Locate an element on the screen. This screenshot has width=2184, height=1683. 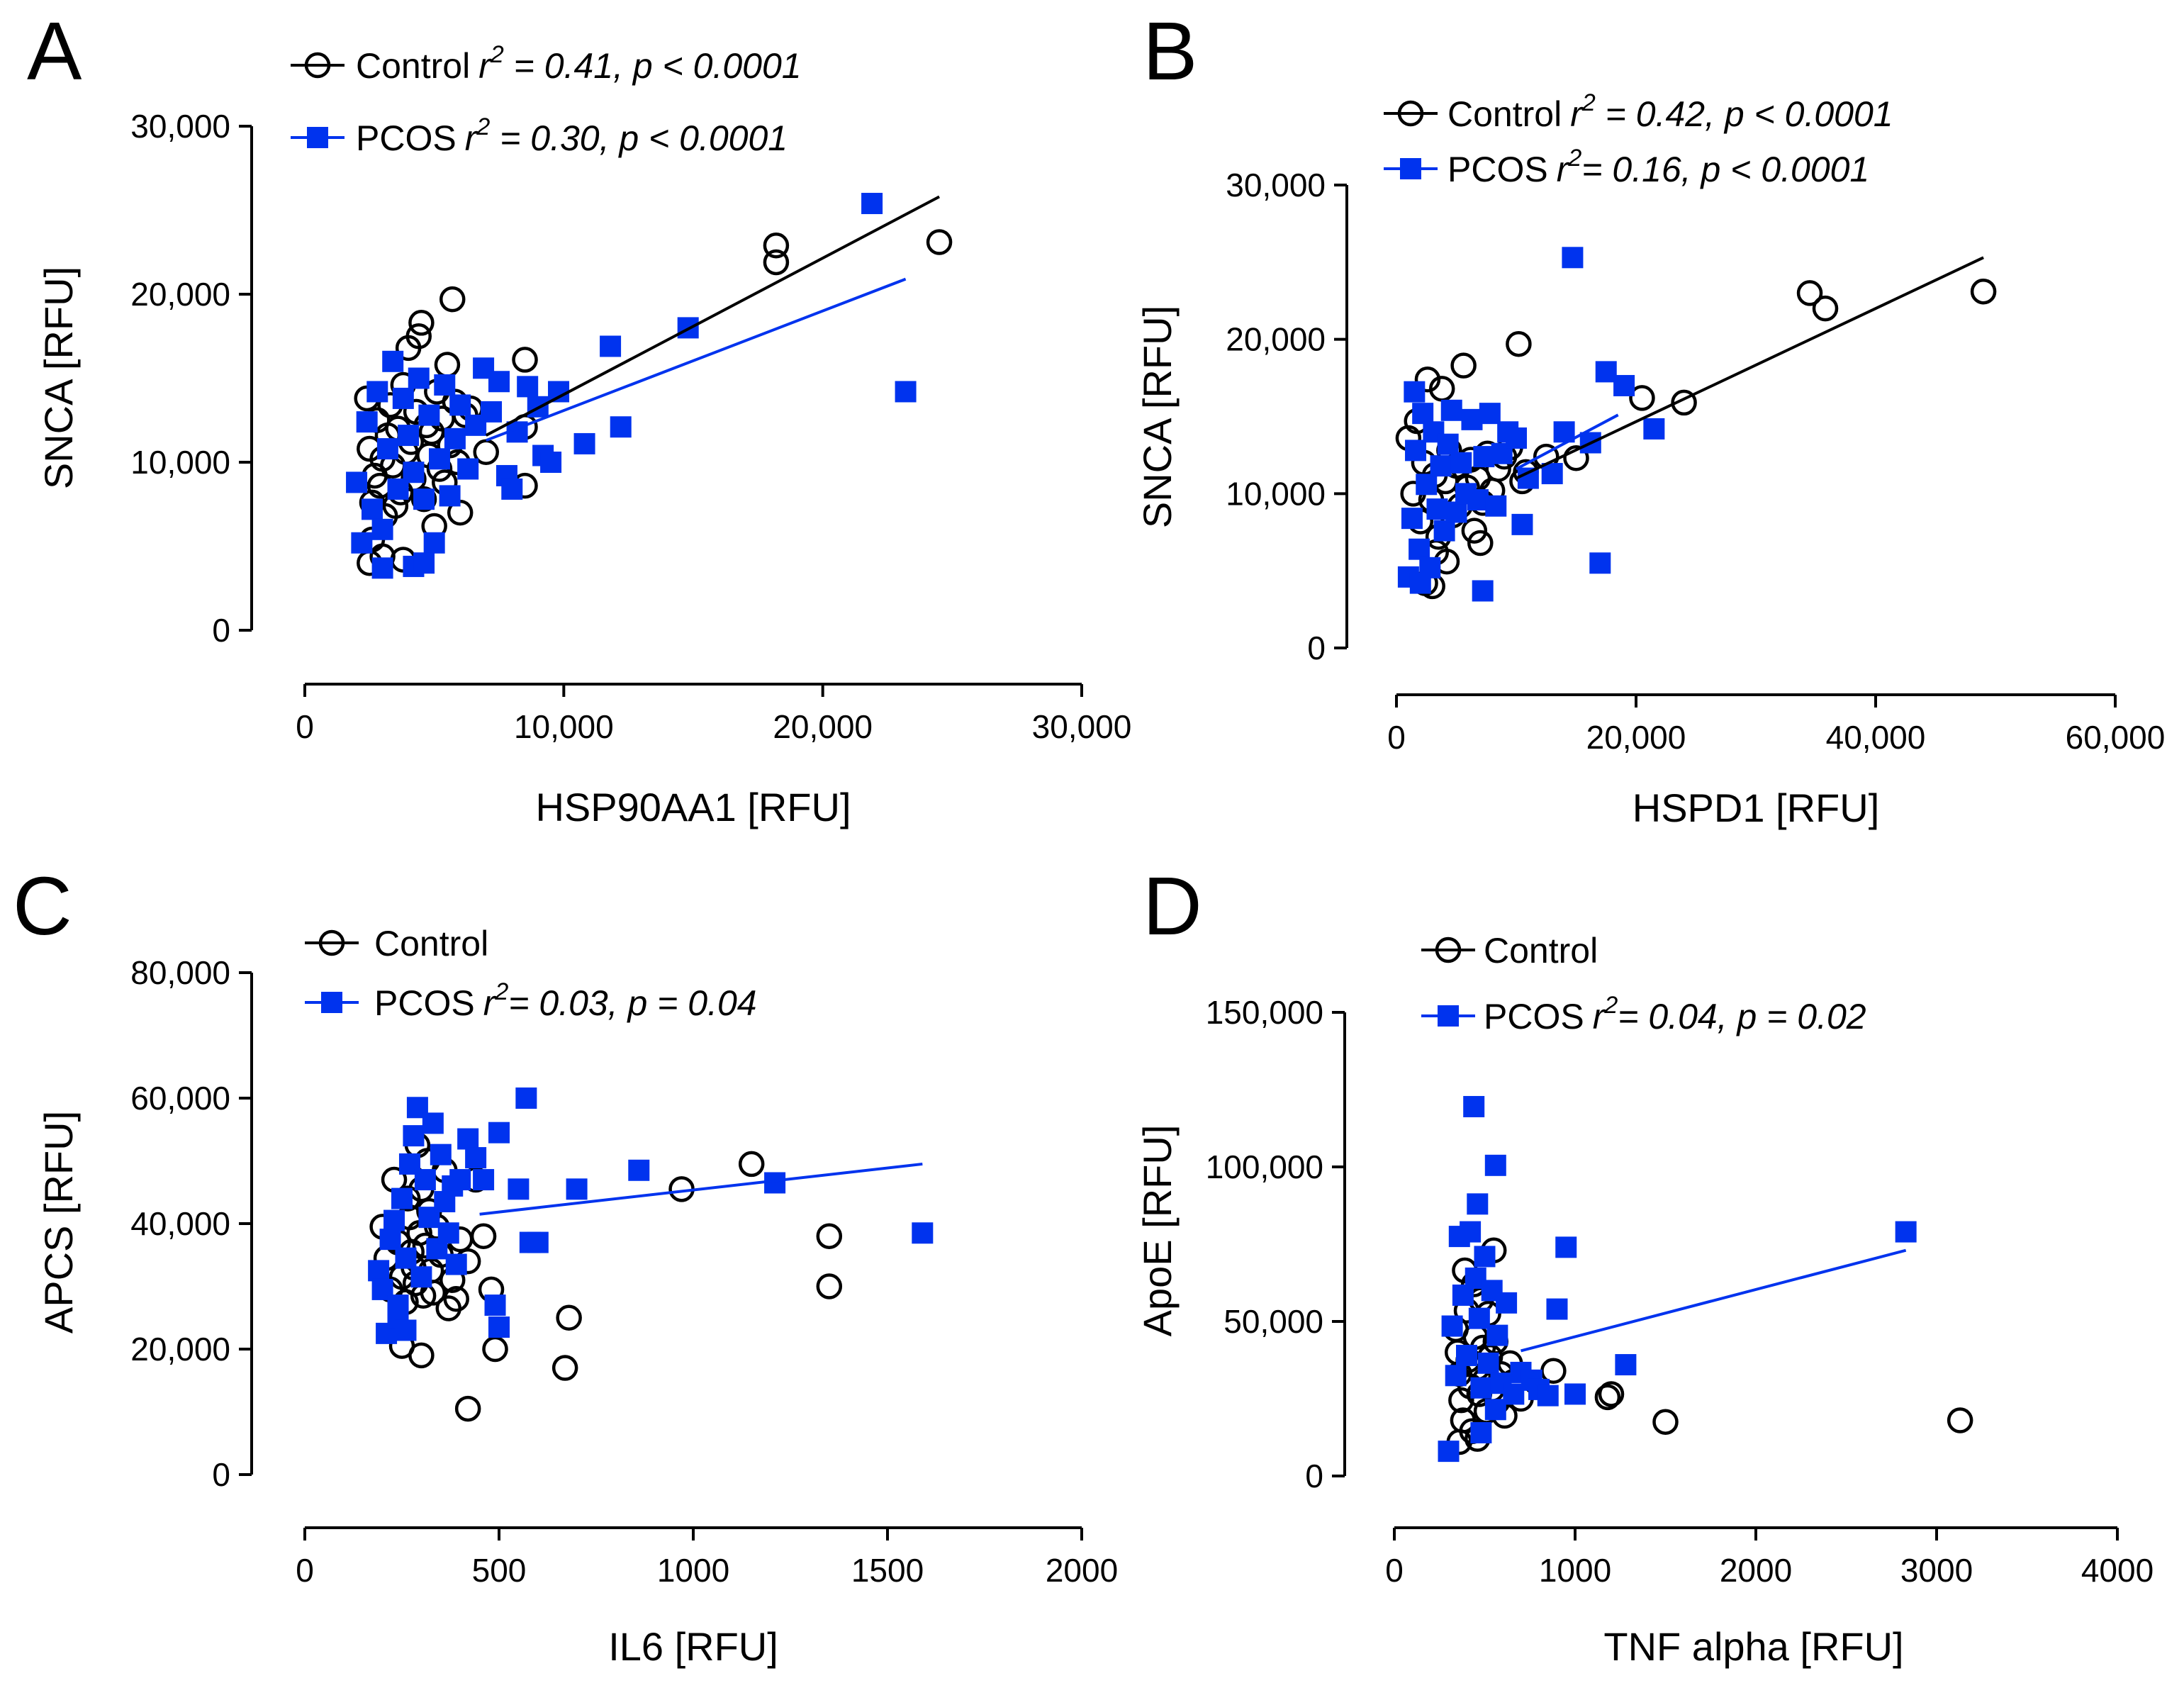
x-tick-label: 1000 is located at coordinates (693, 1570).